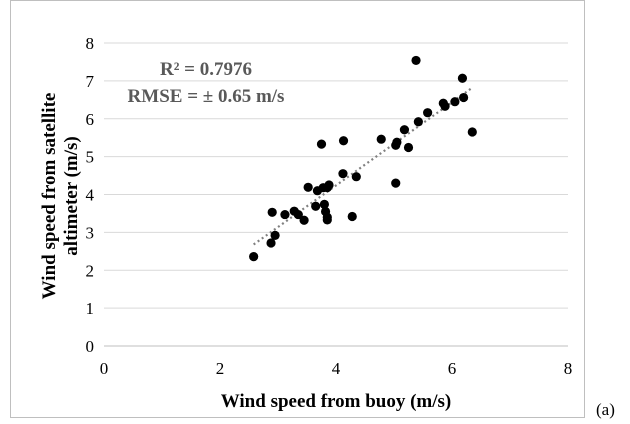  What do you see at coordinates (206, 69) in the screenshot?
I see `r-squared-annotation: R² = 0.7976` at bounding box center [206, 69].